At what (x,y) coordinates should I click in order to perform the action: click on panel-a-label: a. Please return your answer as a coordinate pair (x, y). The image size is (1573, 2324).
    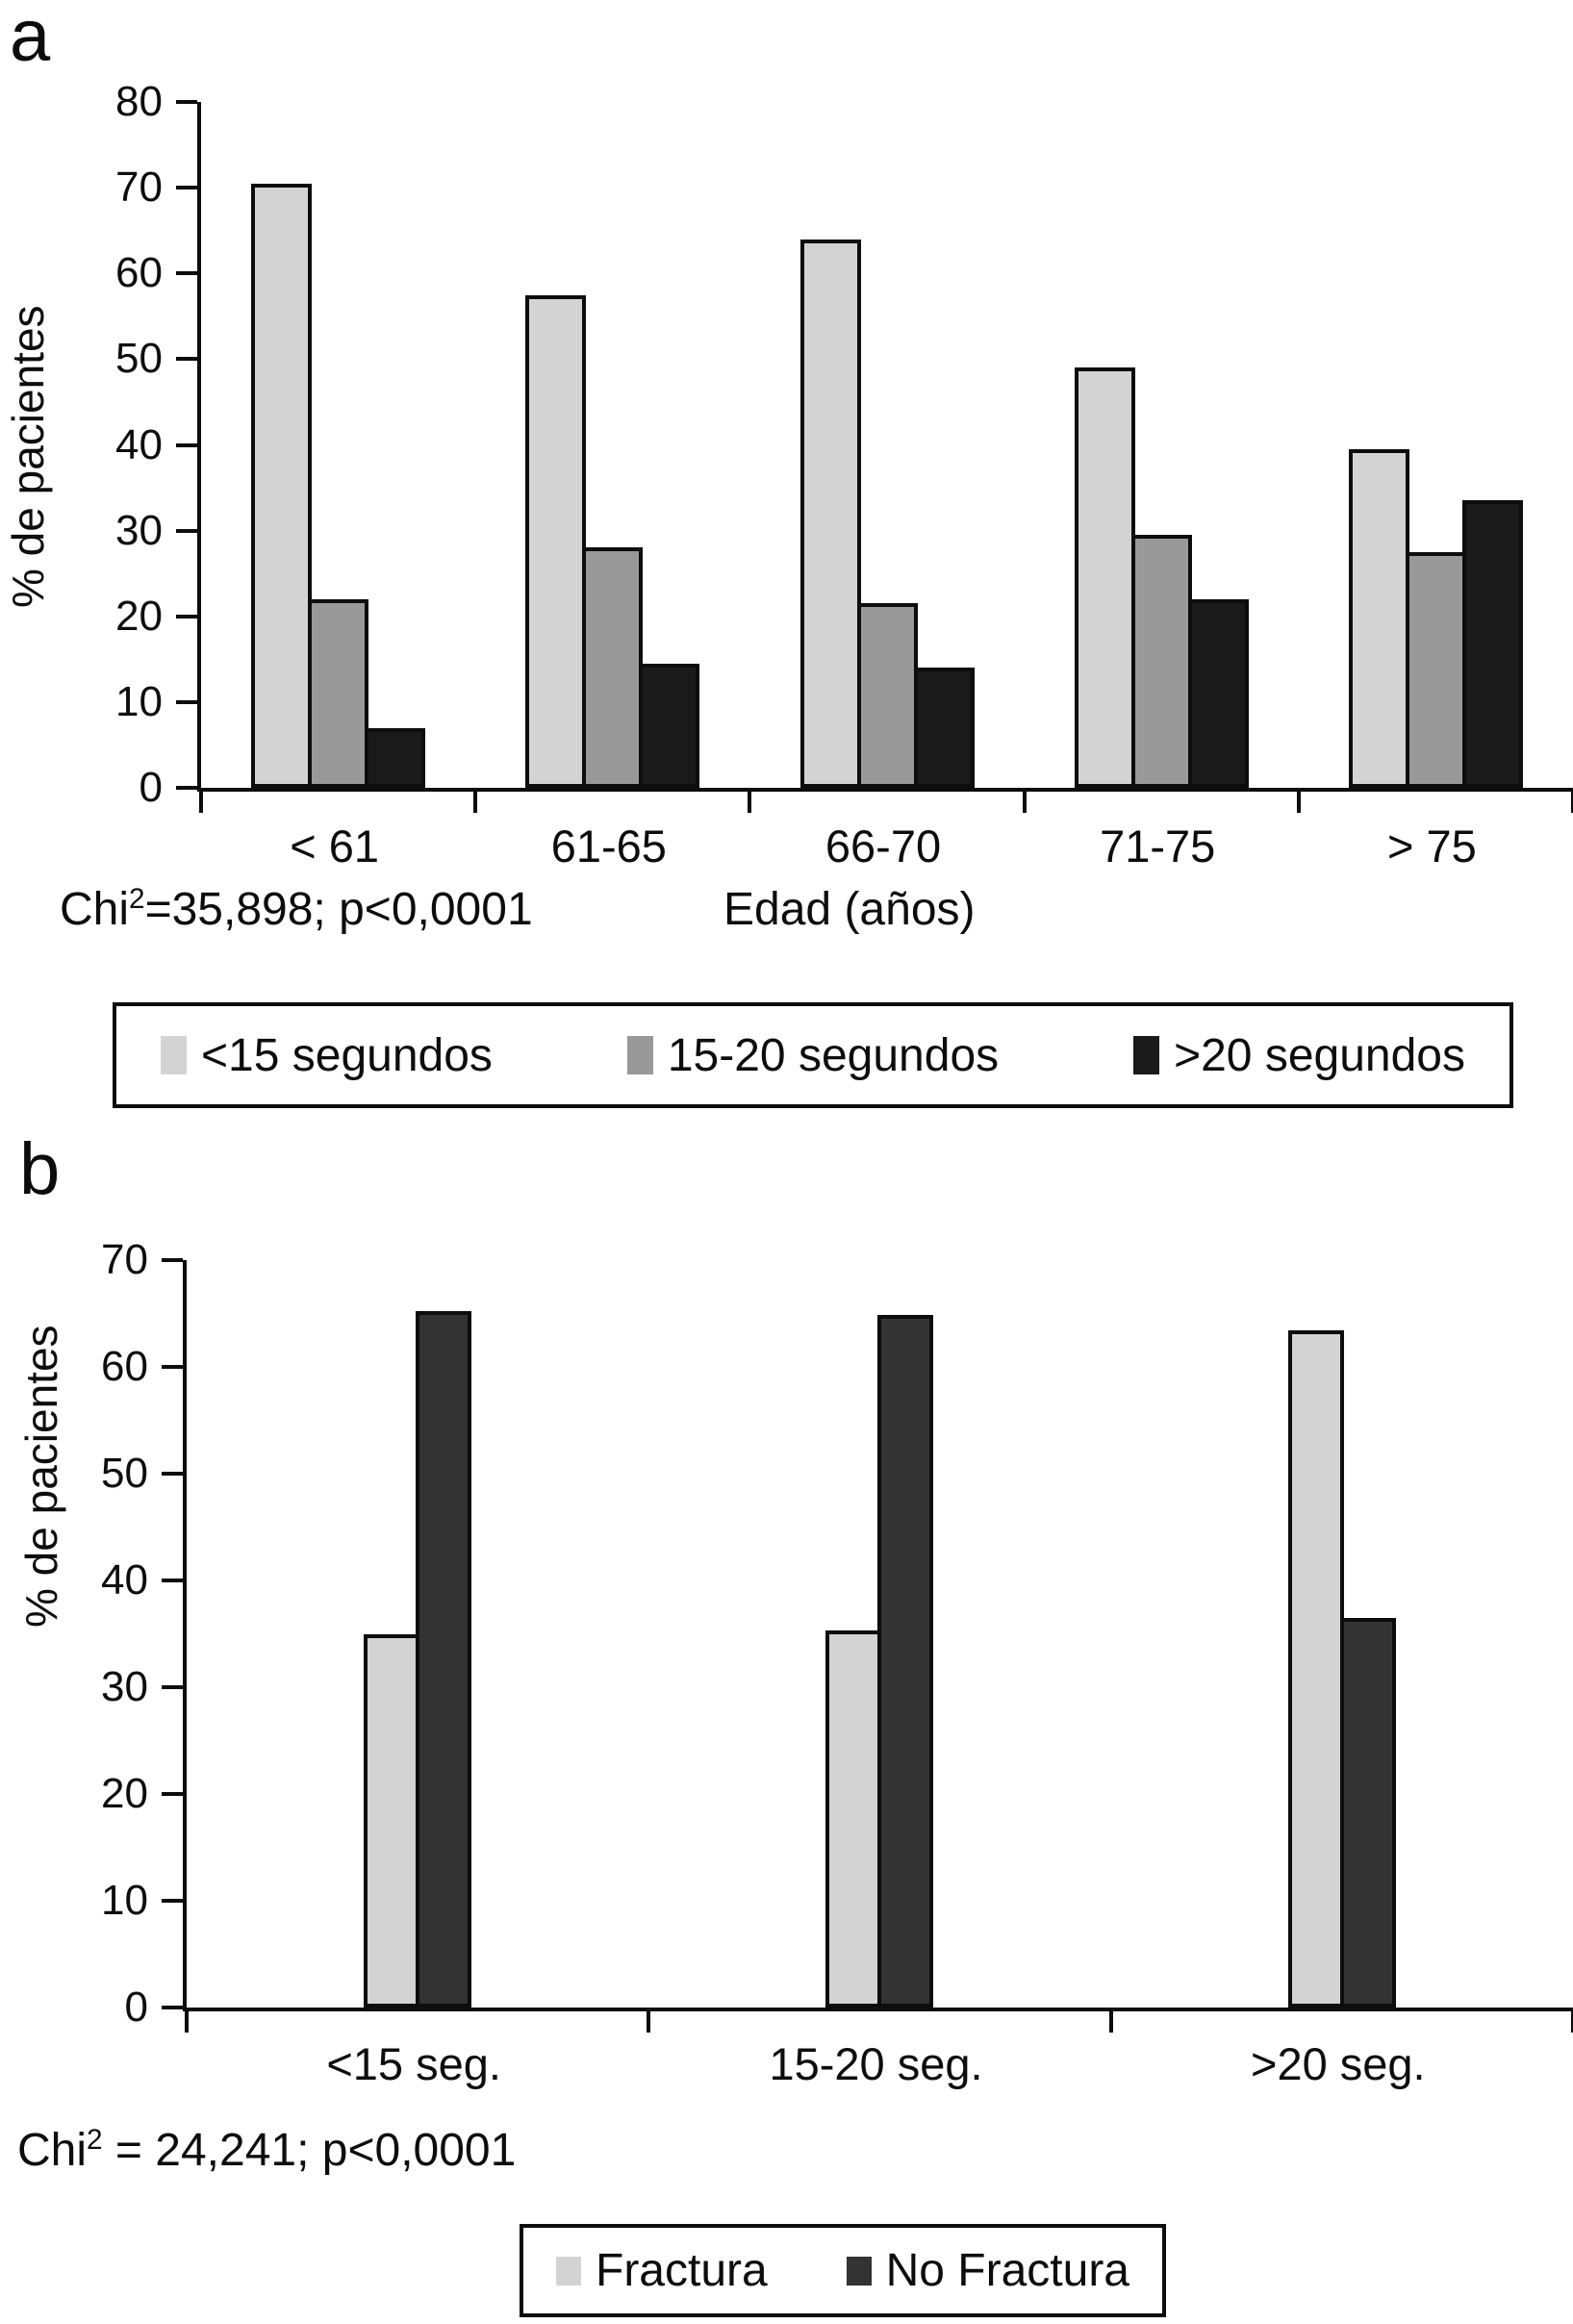
    Looking at the image, I should click on (30, 38).